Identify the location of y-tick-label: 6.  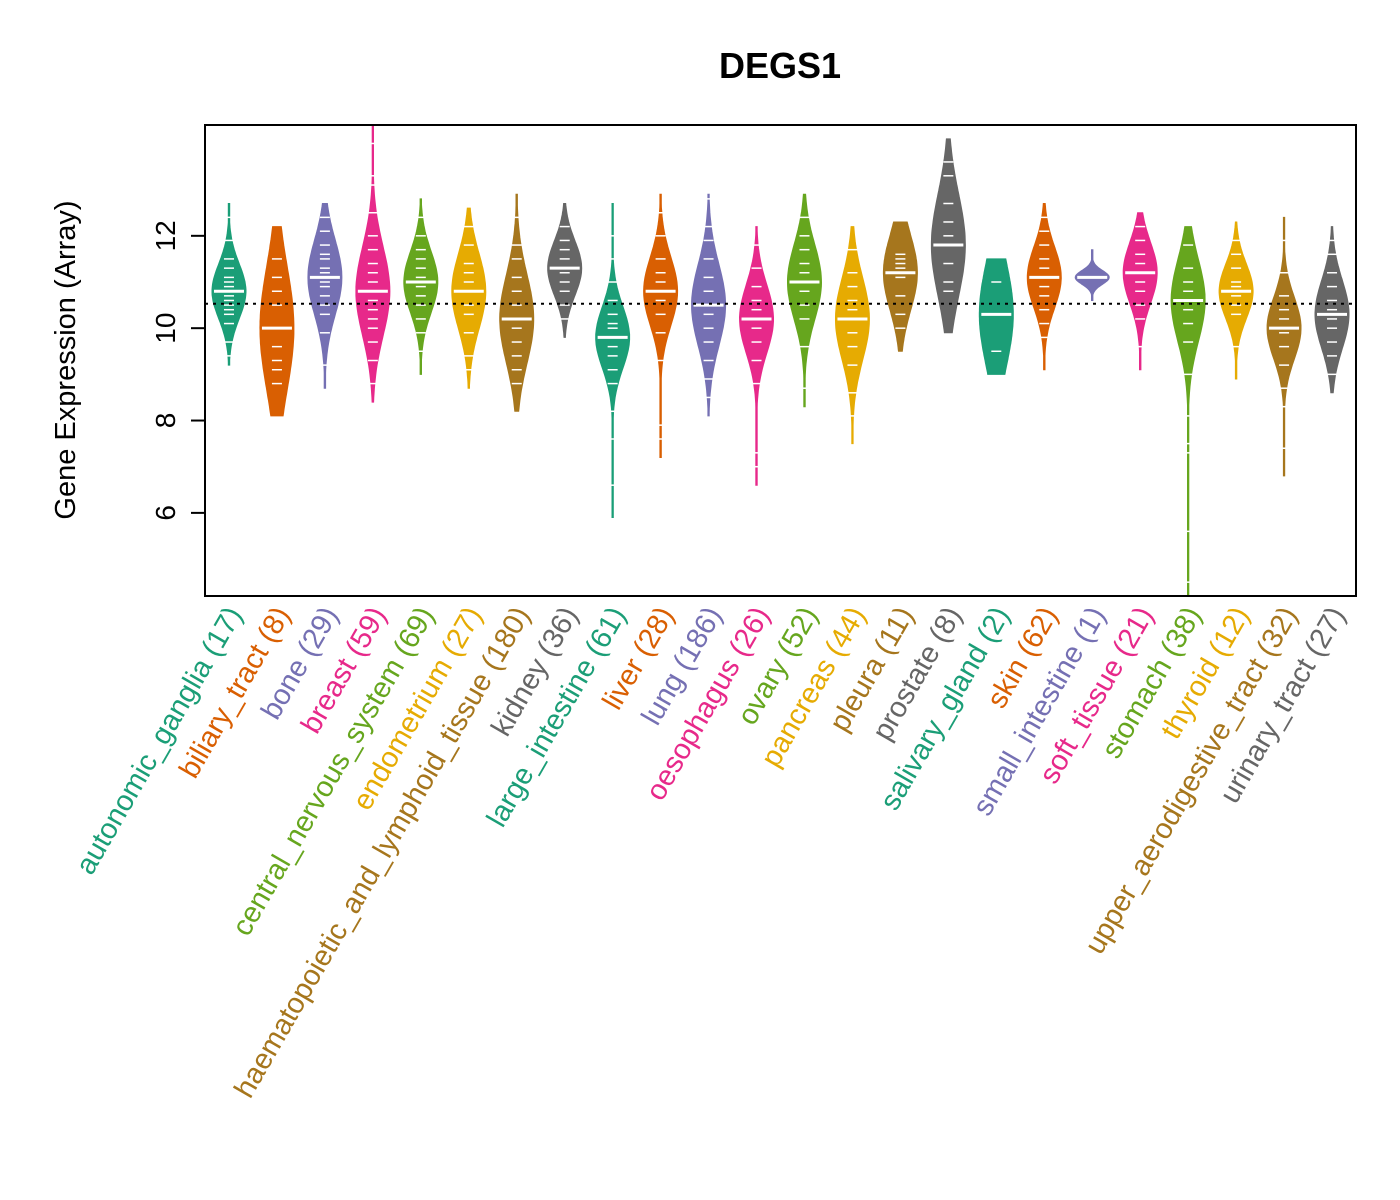
(165, 513).